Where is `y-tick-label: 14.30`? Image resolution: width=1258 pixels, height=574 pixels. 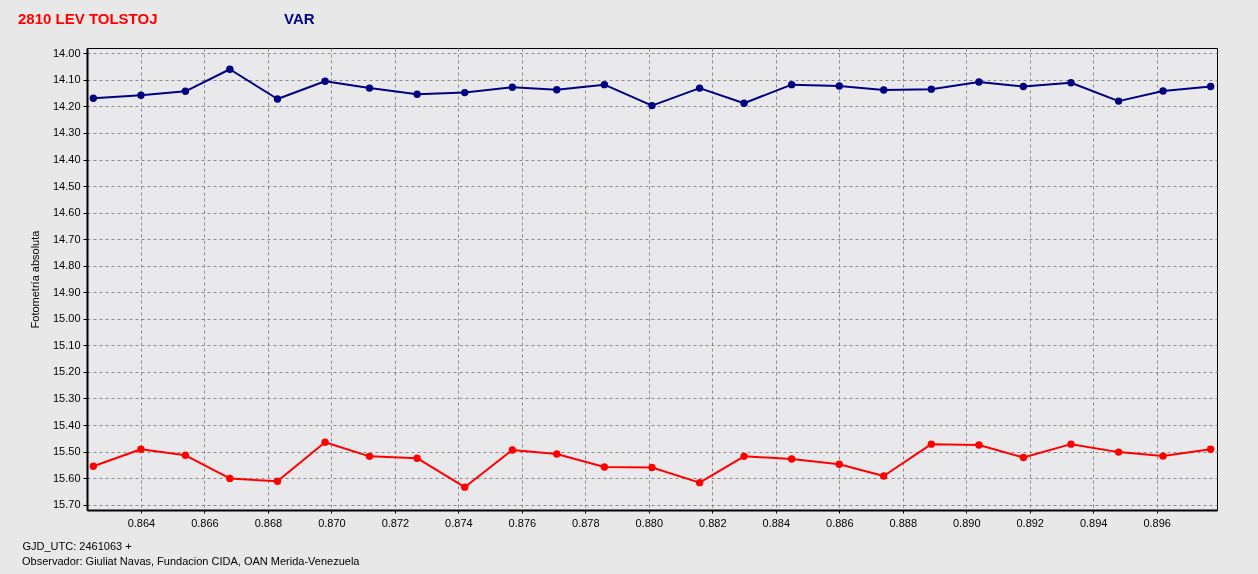 y-tick-label: 14.30 is located at coordinates (66, 132).